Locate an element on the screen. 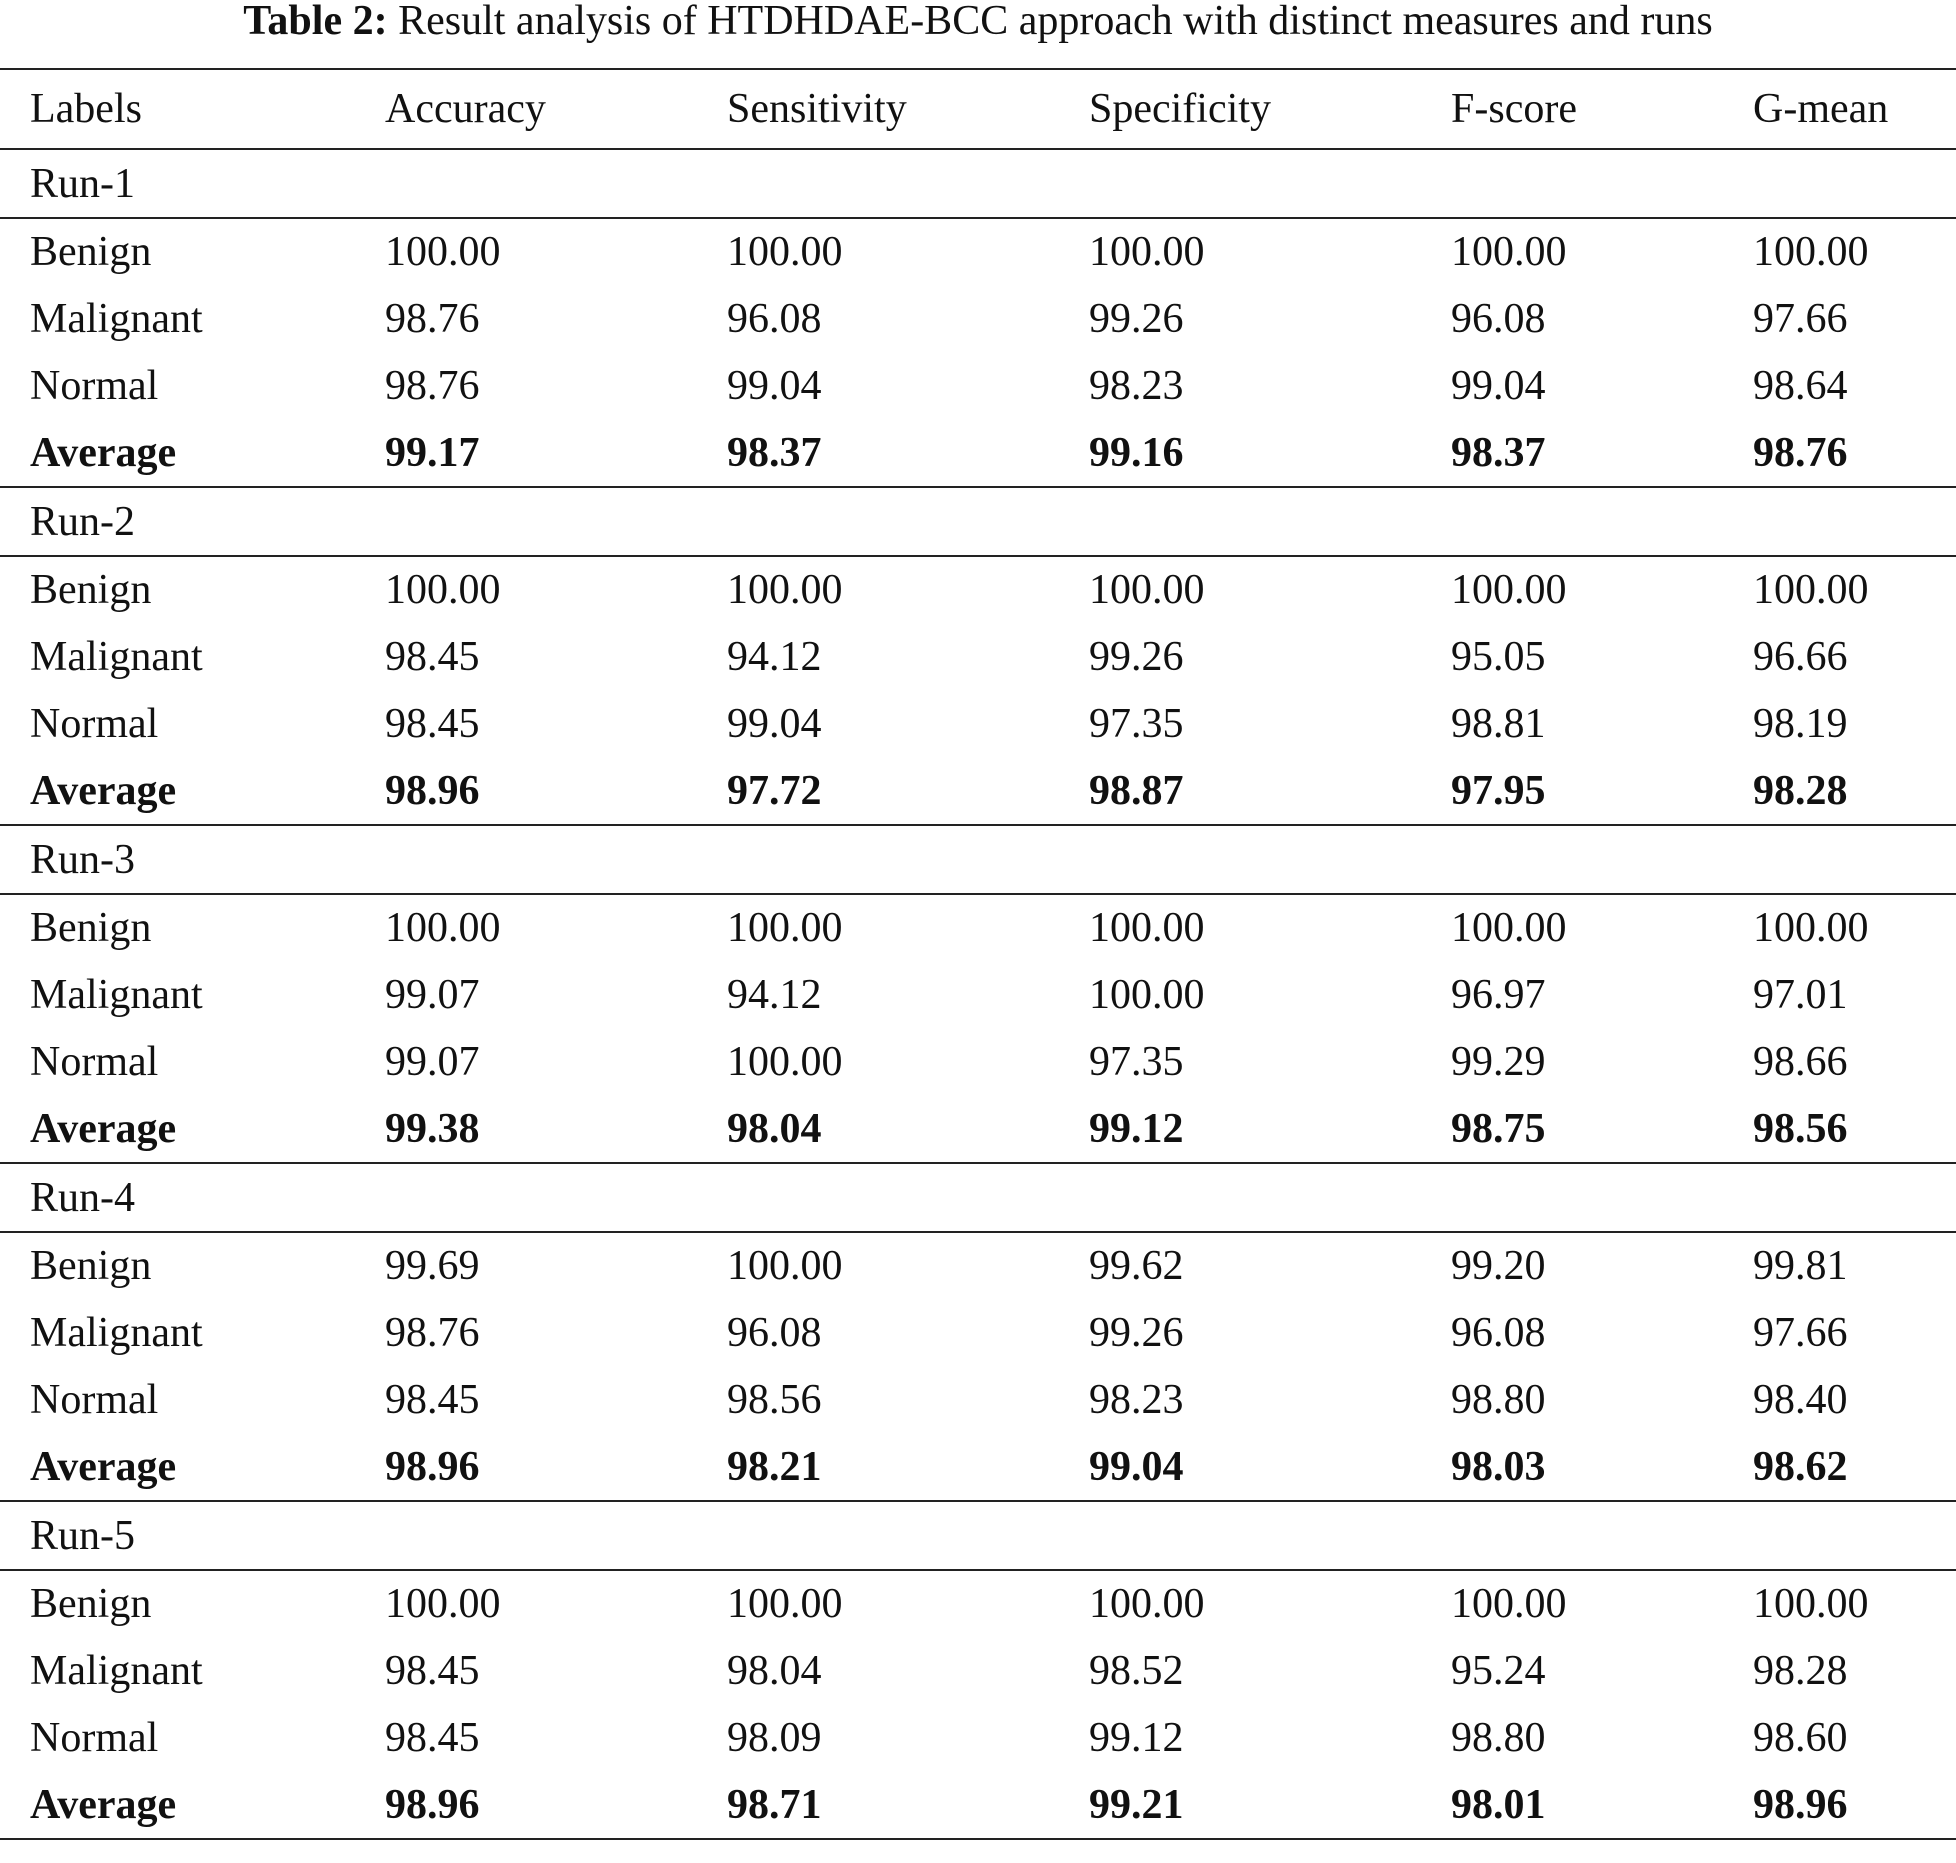  table-row: Malignant 98.45 94.12 99.26 95.05 96.66 is located at coordinates (978, 656).